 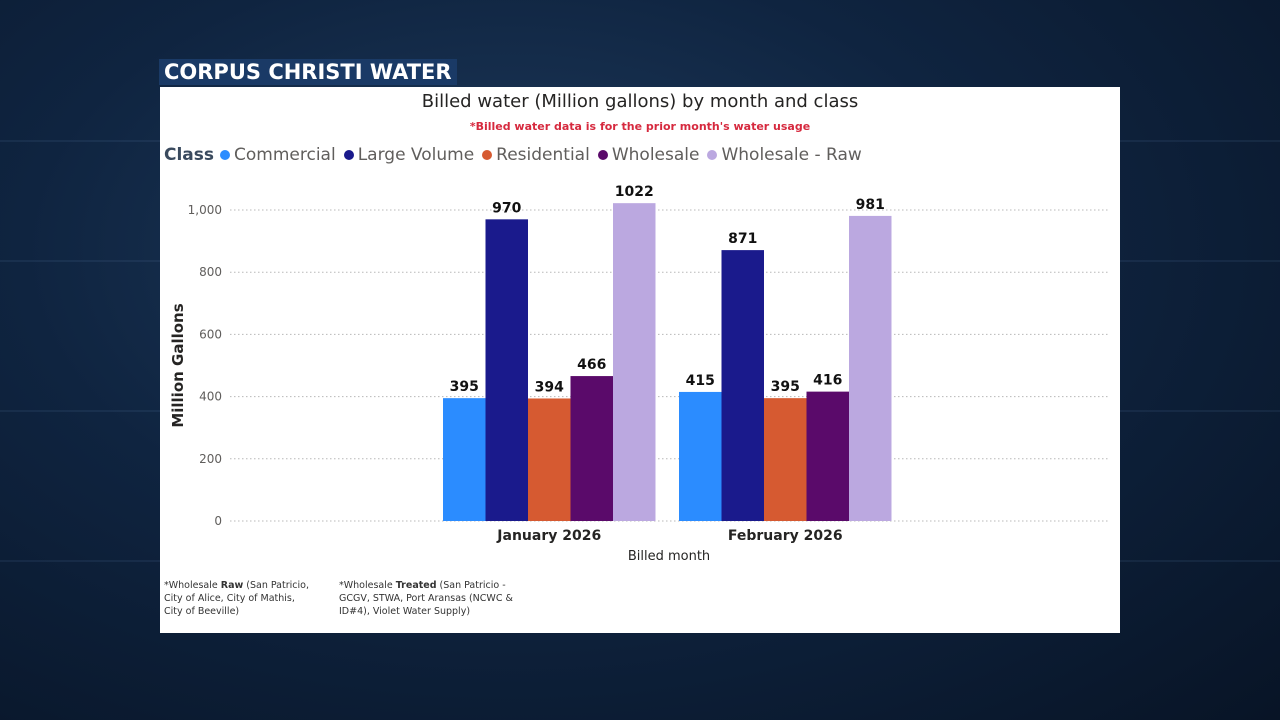 What do you see at coordinates (210, 459) in the screenshot?
I see `y-tick-label: 200` at bounding box center [210, 459].